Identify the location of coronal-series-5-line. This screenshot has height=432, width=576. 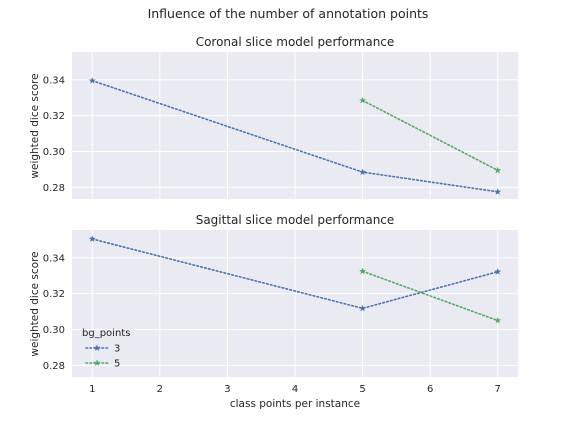
(430, 135).